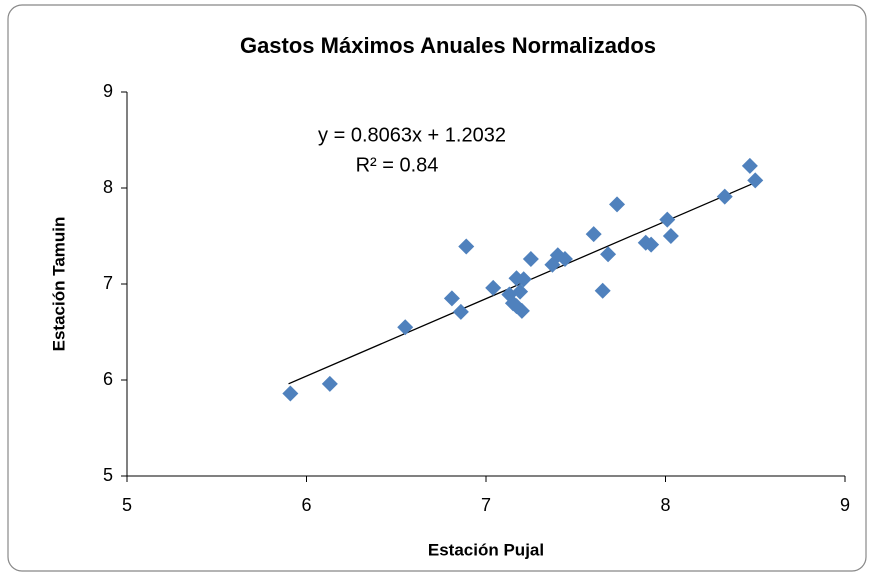  Describe the element at coordinates (665, 505) in the screenshot. I see `x-tick-label: 8` at that location.